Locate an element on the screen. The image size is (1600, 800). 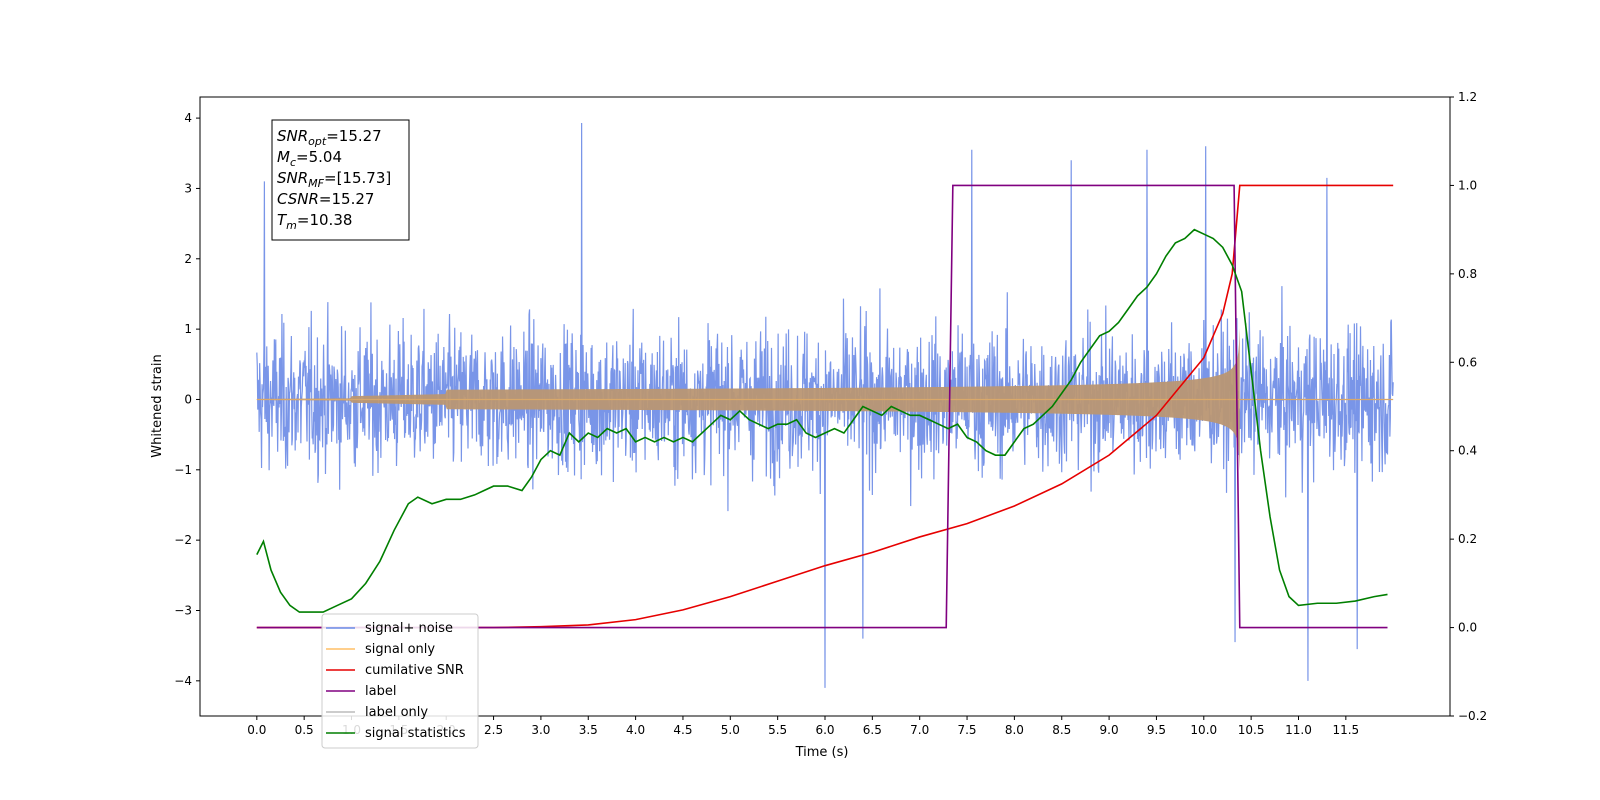
legend-label: signal+ noise is located at coordinates (409, 628).